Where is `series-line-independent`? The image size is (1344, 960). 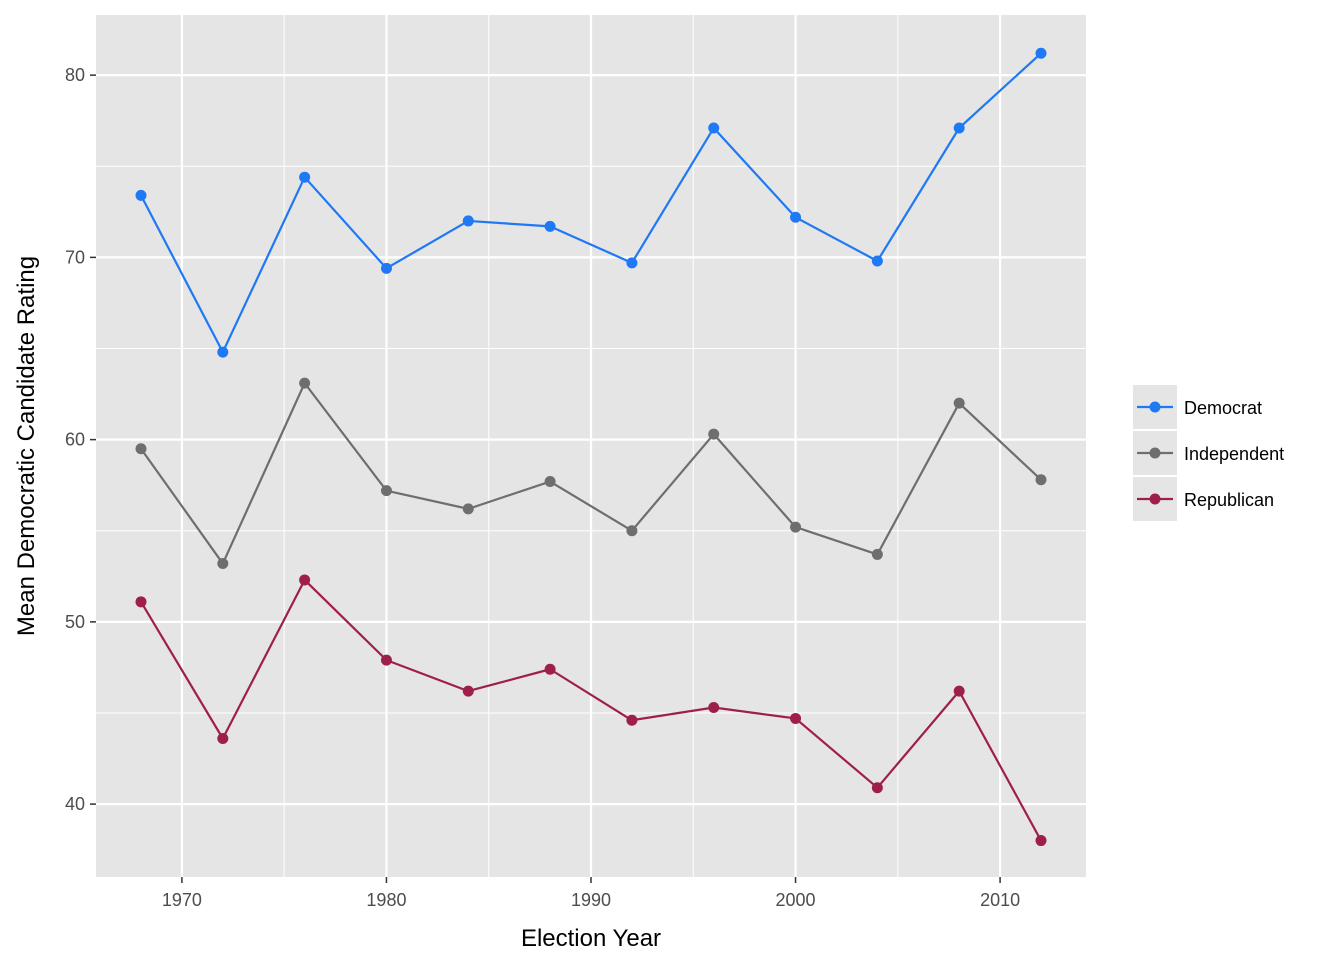
series-line-independent is located at coordinates (591, 473).